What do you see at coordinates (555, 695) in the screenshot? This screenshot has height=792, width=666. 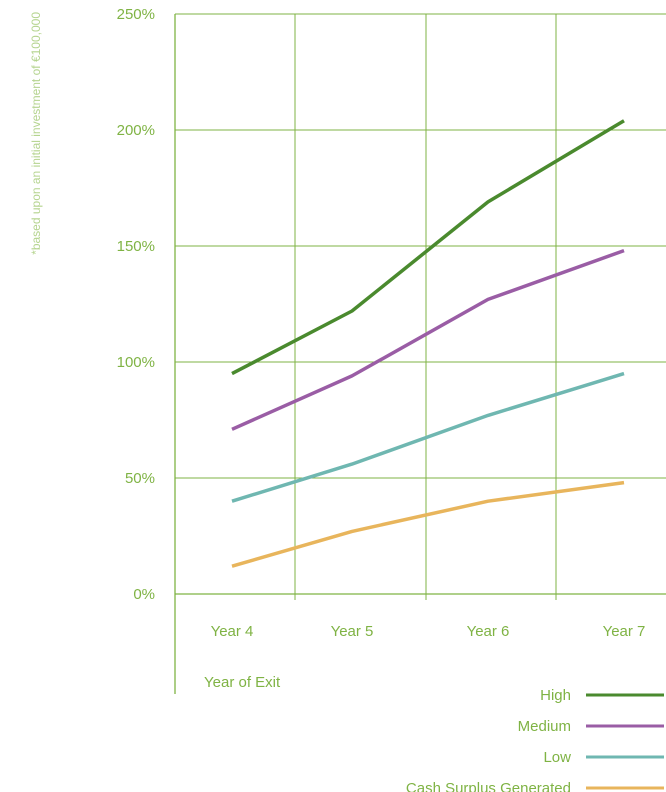 I see `legend-label: High` at bounding box center [555, 695].